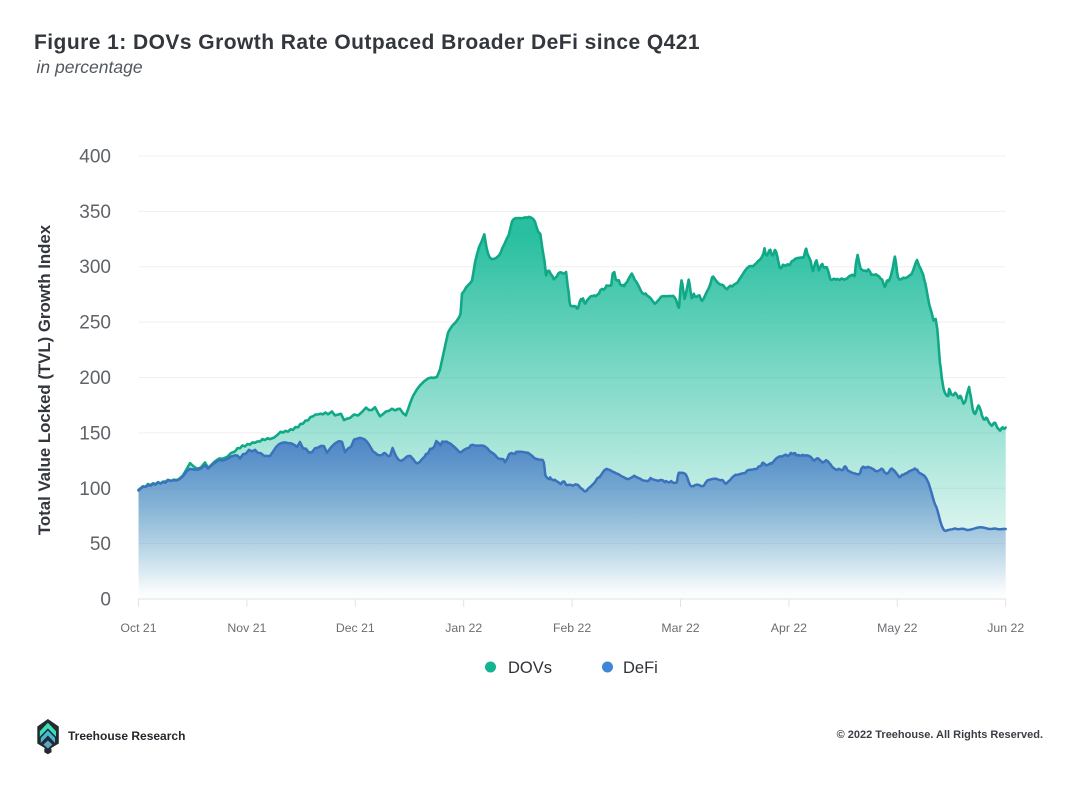  Describe the element at coordinates (789, 628) in the screenshot. I see `svg-text: Apr 22` at that location.